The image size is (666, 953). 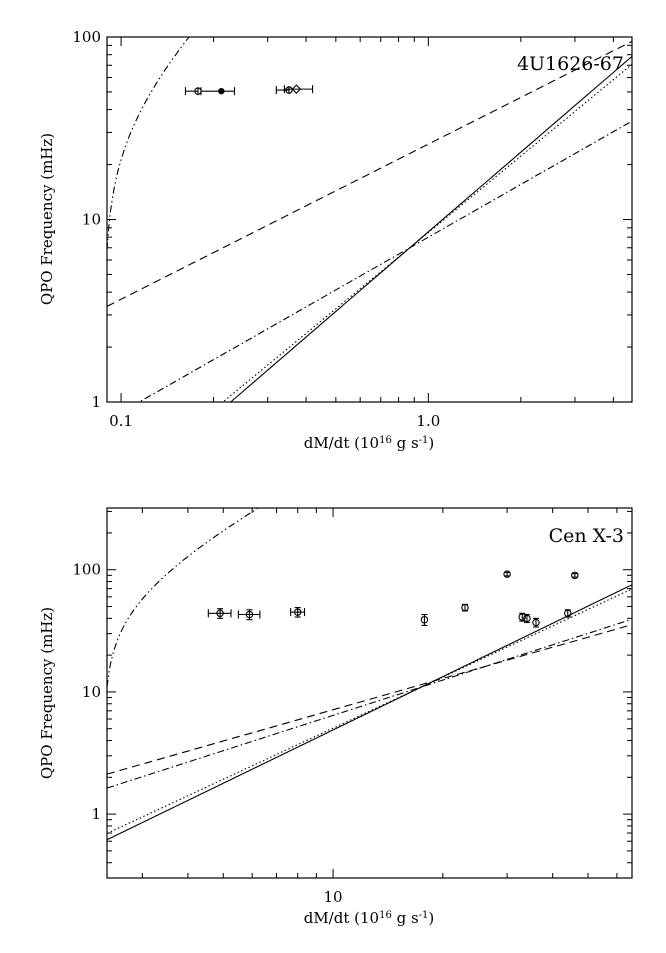 What do you see at coordinates (369, 699) in the screenshot?
I see `model-curve-dashed` at bounding box center [369, 699].